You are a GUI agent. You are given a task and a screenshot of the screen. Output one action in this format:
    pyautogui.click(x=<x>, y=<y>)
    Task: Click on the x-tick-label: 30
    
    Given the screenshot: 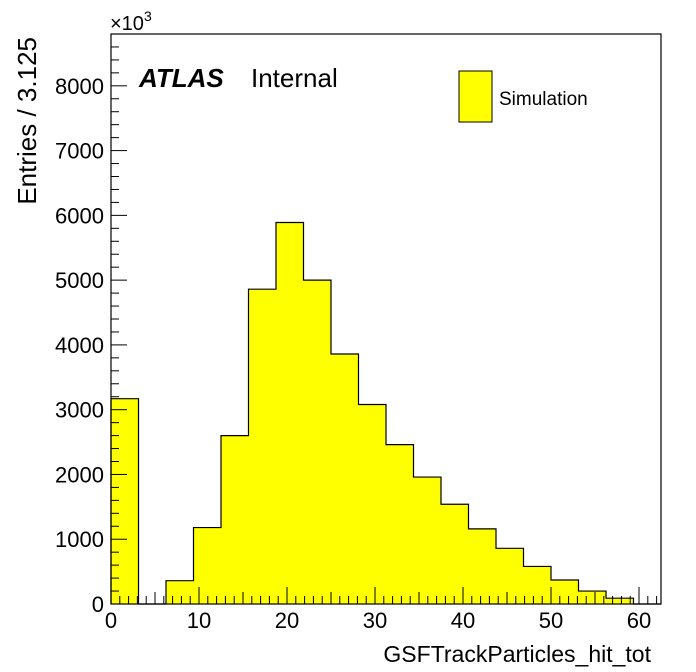 What is the action you would take?
    pyautogui.click(x=375, y=620)
    